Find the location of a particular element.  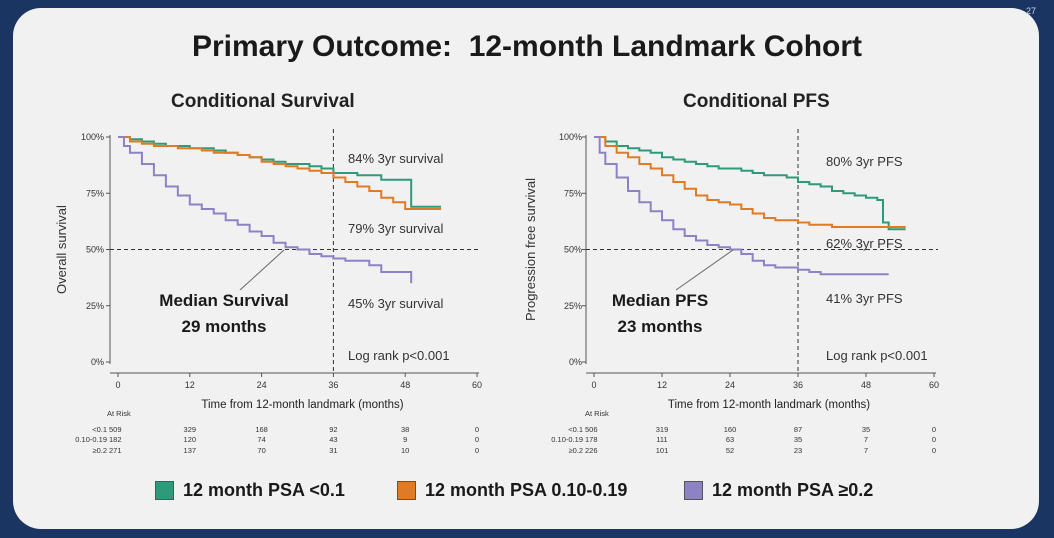

os-at-risk-value: 43 is located at coordinates (333, 439).